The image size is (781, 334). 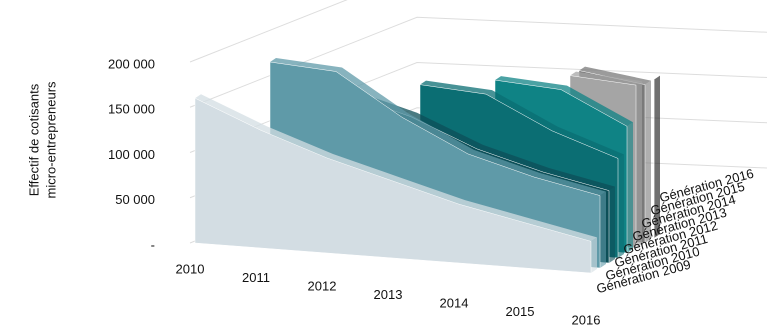 What do you see at coordinates (131, 63) in the screenshot?
I see `y-tick-label: 200 000` at bounding box center [131, 63].